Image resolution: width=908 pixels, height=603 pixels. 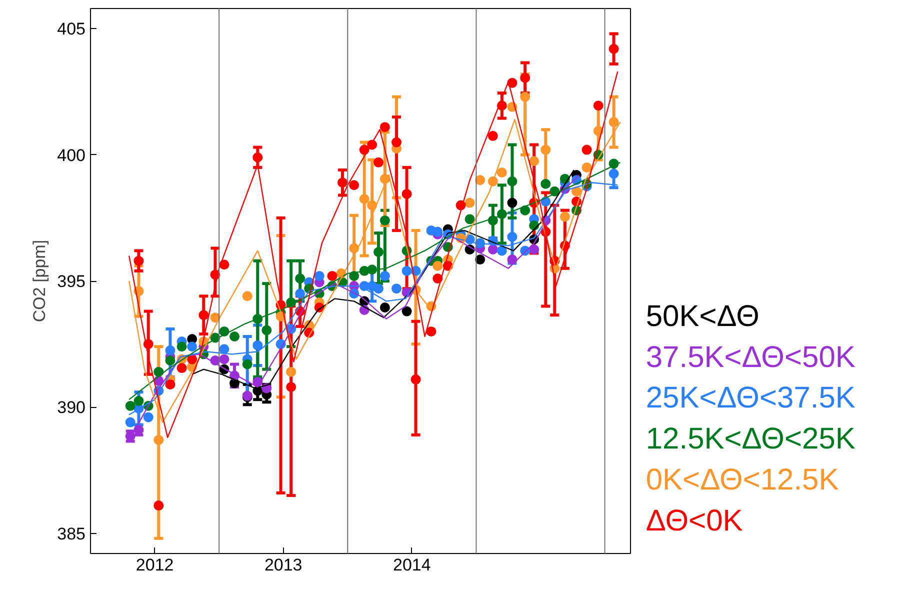 What do you see at coordinates (751, 357) in the screenshot?
I see `text: 37.5K<ΔΘ<50K` at bounding box center [751, 357].